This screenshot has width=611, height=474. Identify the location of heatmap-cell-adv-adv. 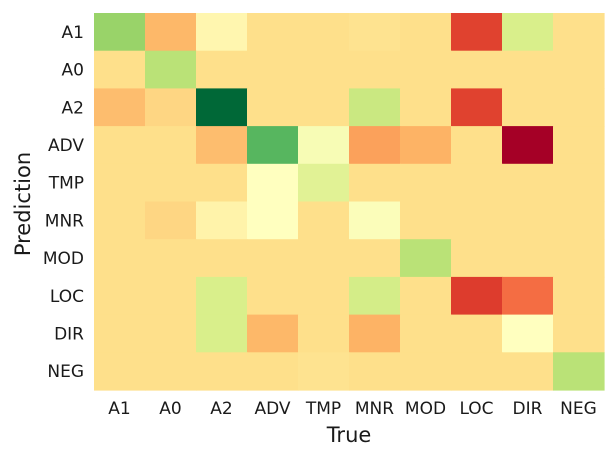
(273, 145).